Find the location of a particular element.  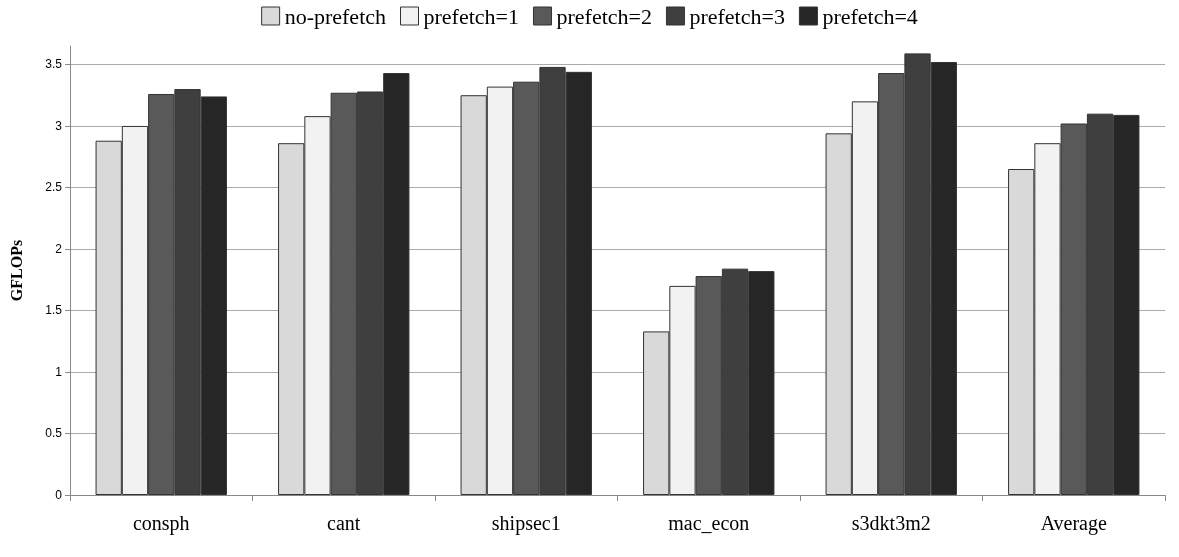

y-tick-label: 2.5 is located at coordinates (54, 187).